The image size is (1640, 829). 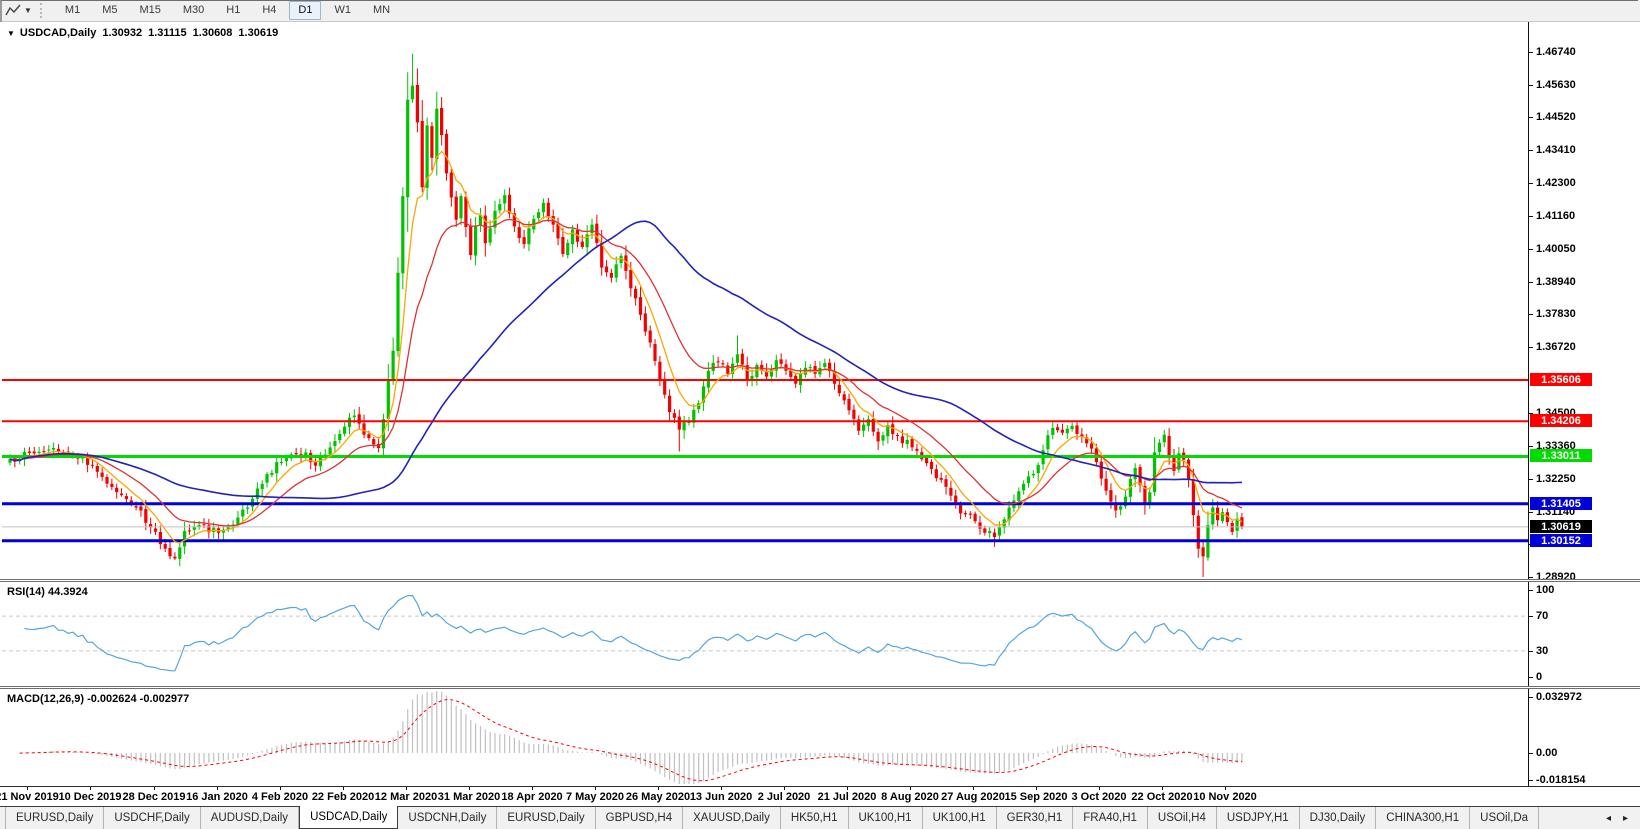 I want to click on date-tick-label: 28 Dec 2019, so click(x=154, y=797).